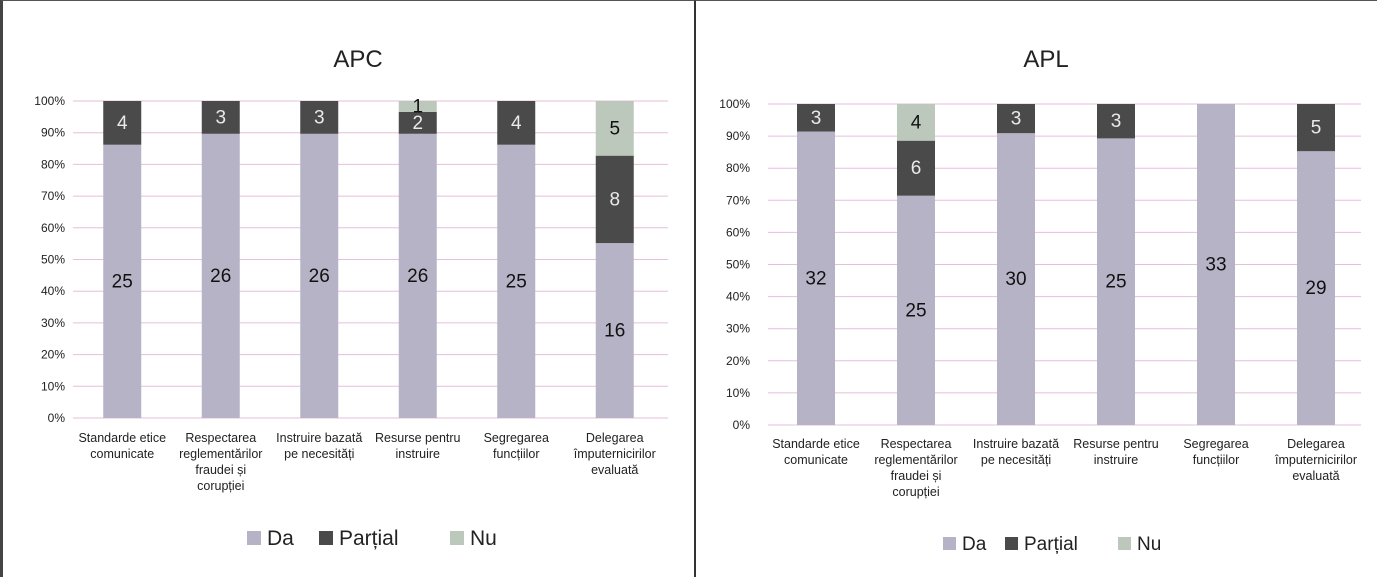  I want to click on category-label-line: pe necesități, so click(319, 454).